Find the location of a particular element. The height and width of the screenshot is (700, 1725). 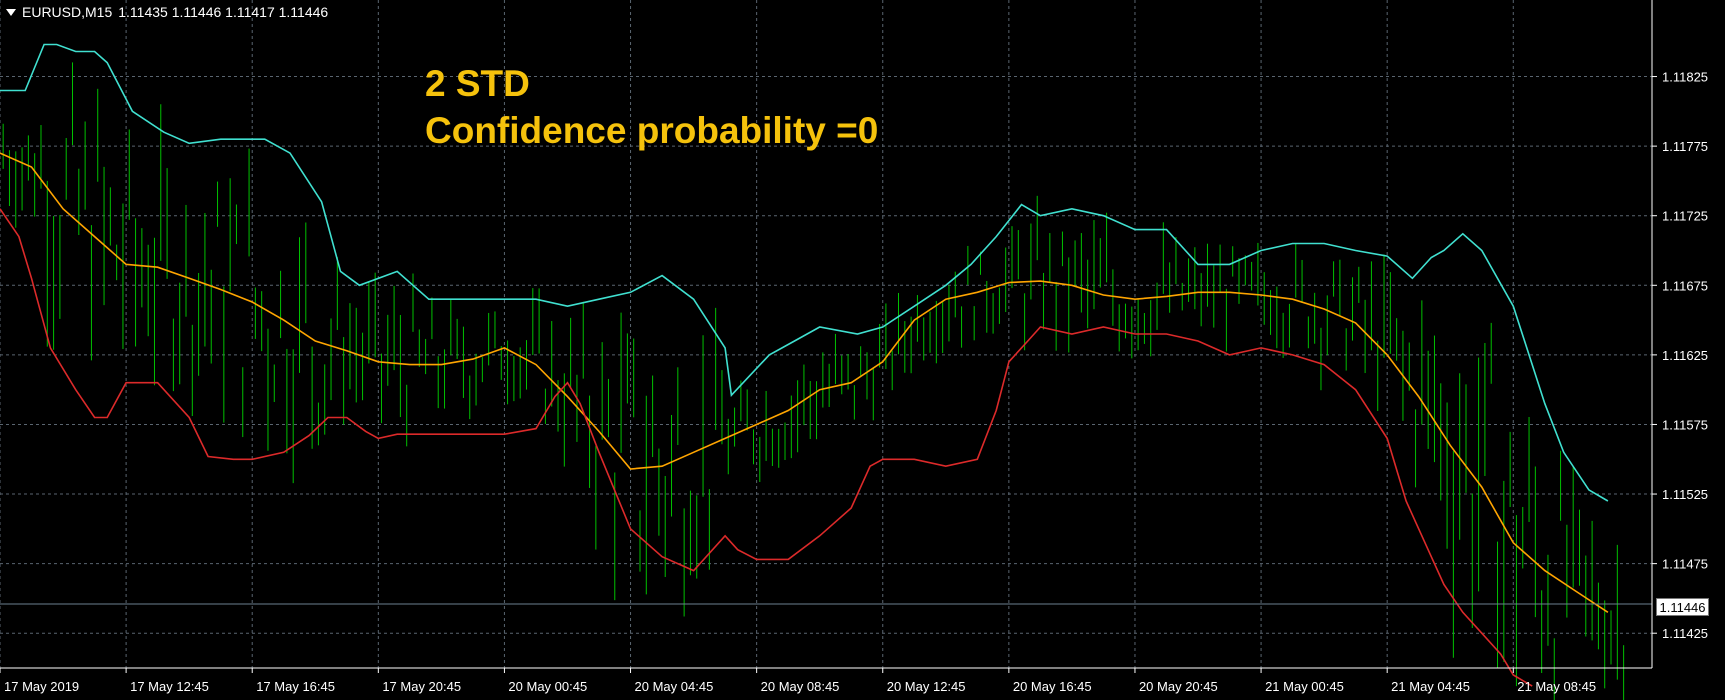

ohlc-values: 1.11435 1.11446 1.11417 1.11446 is located at coordinates (223, 12).